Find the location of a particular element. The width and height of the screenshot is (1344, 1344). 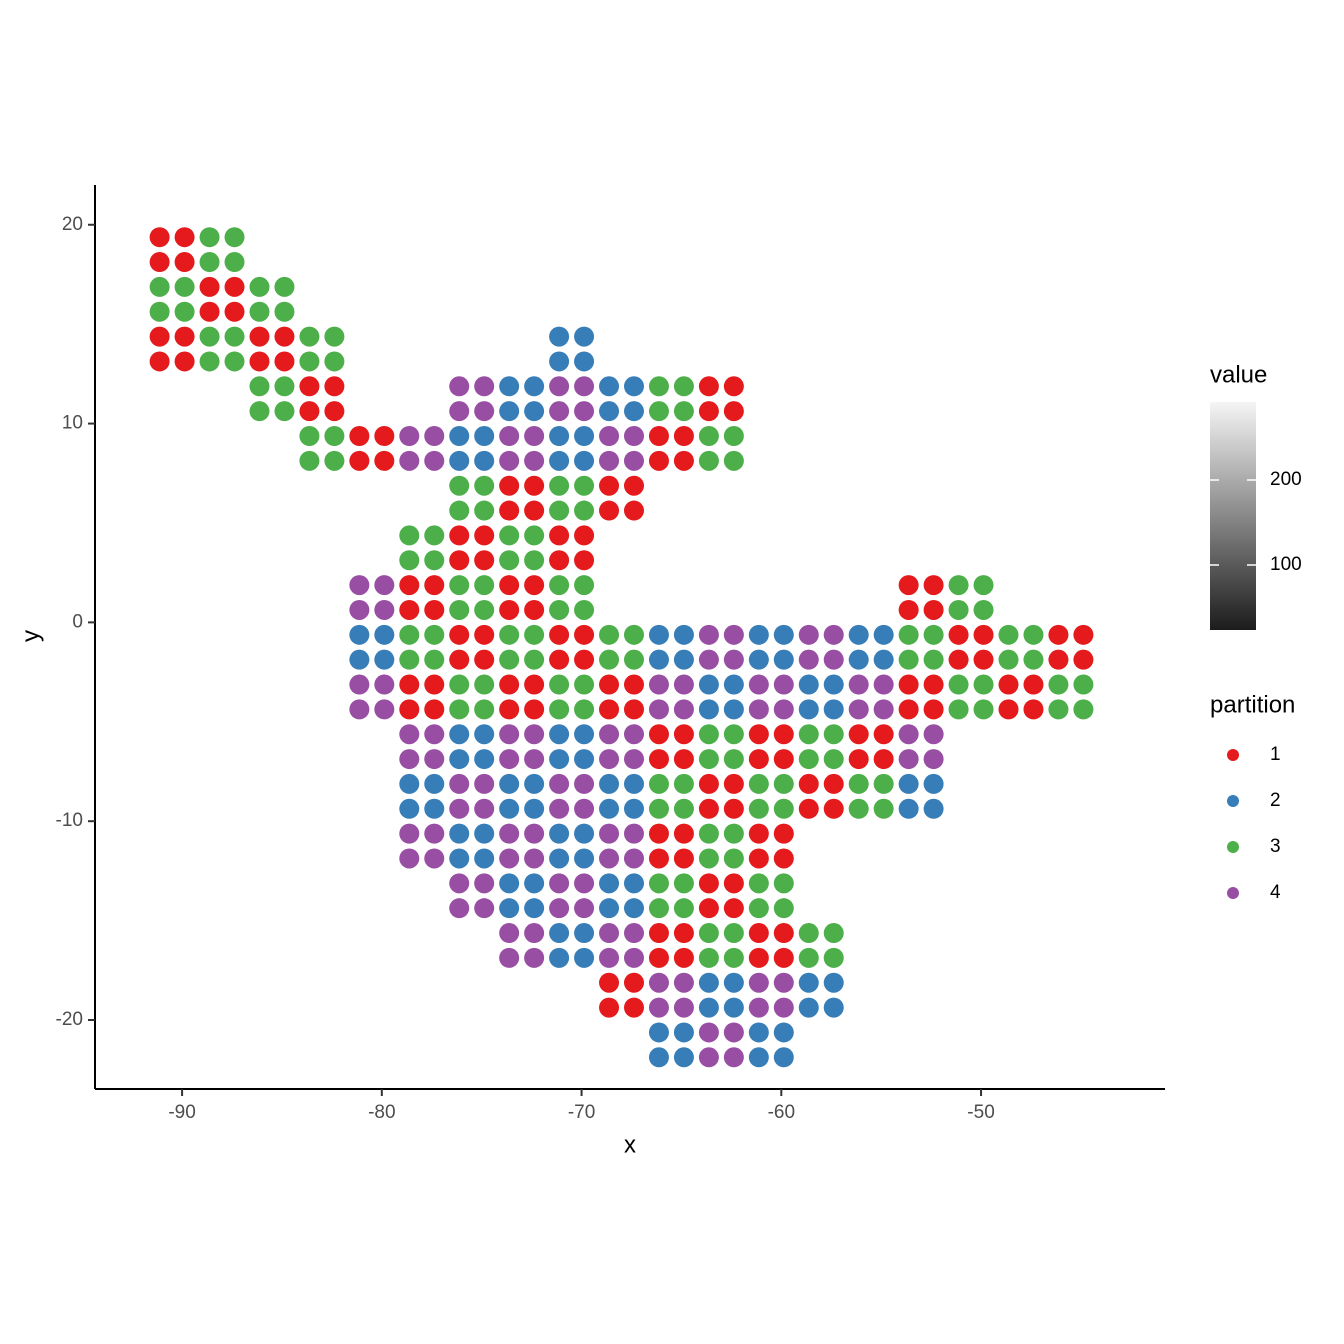

legend-label: 3 is located at coordinates (1275, 846).